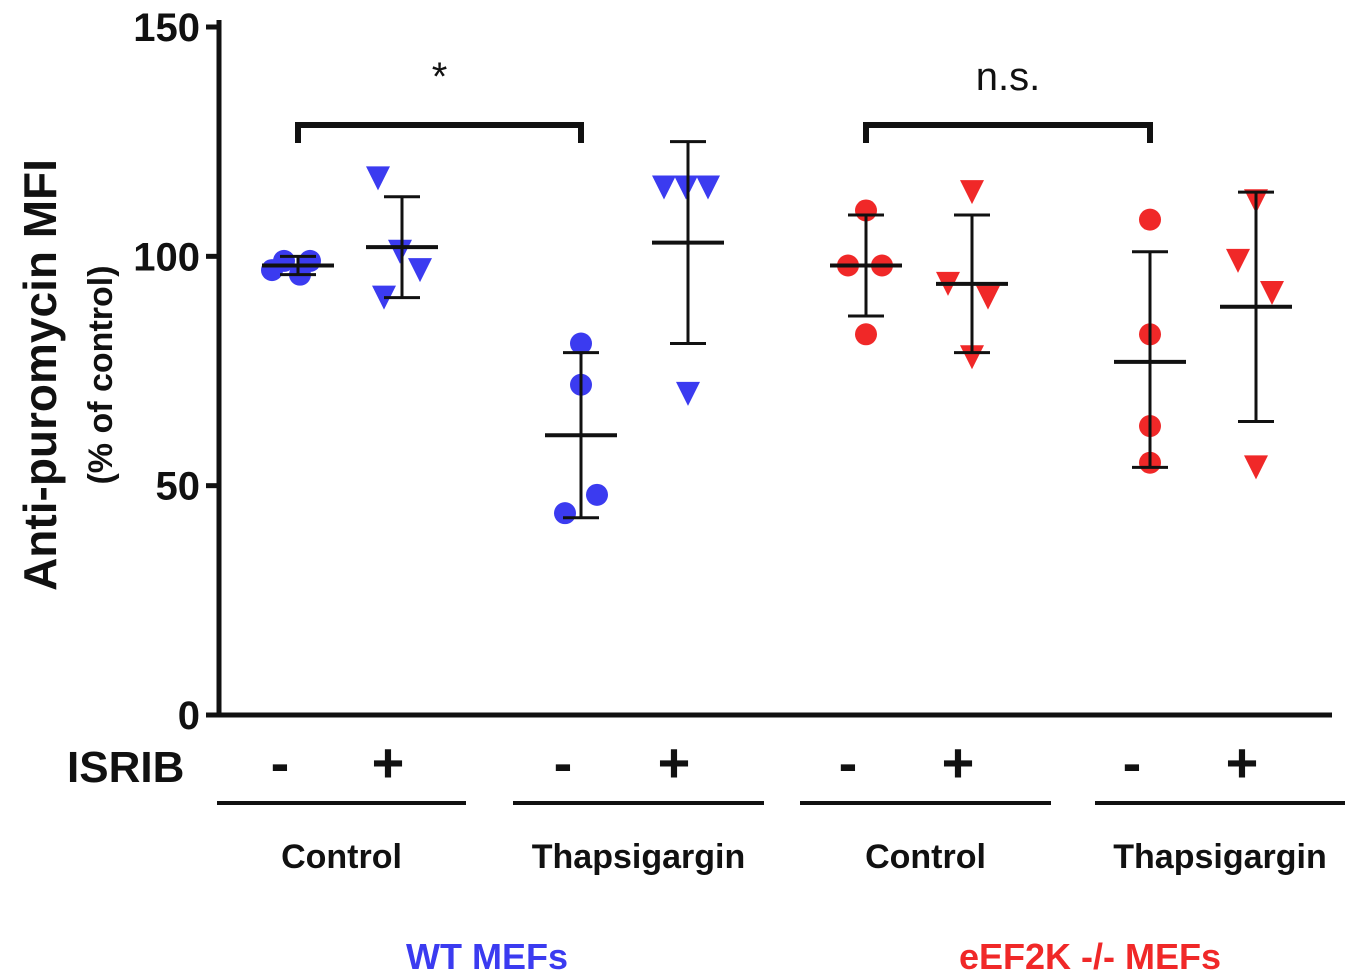 The image size is (1349, 977). Describe the element at coordinates (166, 28) in the screenshot. I see `y-tick-label-150: 150` at that location.